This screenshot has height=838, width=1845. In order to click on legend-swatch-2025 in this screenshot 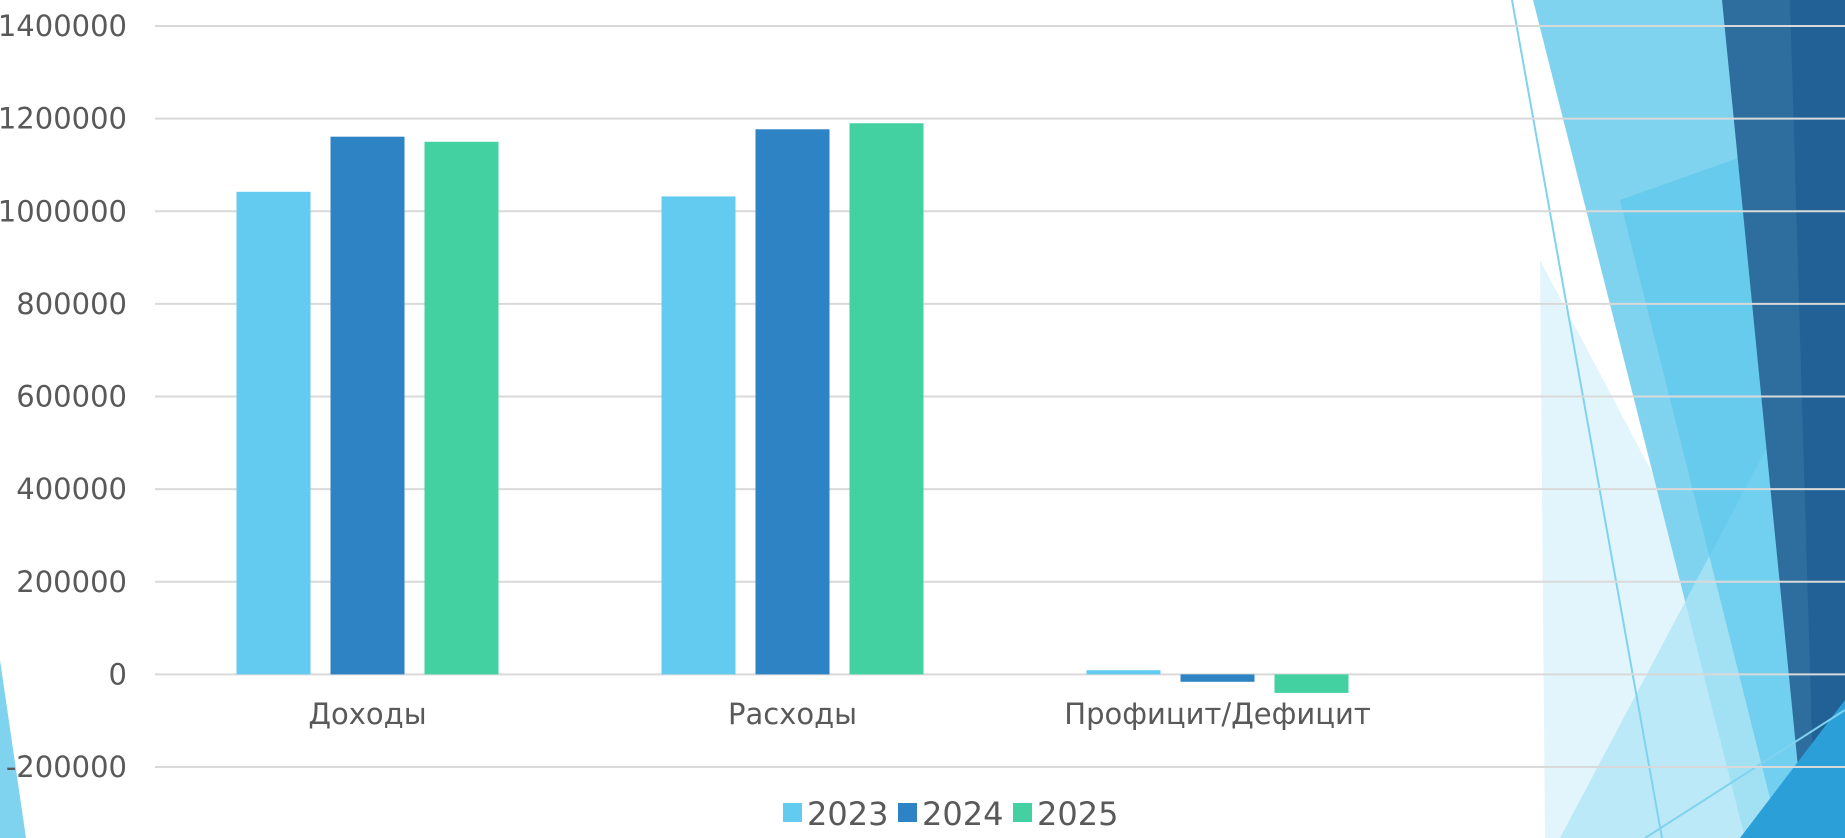, I will do `click(1022, 812)`.